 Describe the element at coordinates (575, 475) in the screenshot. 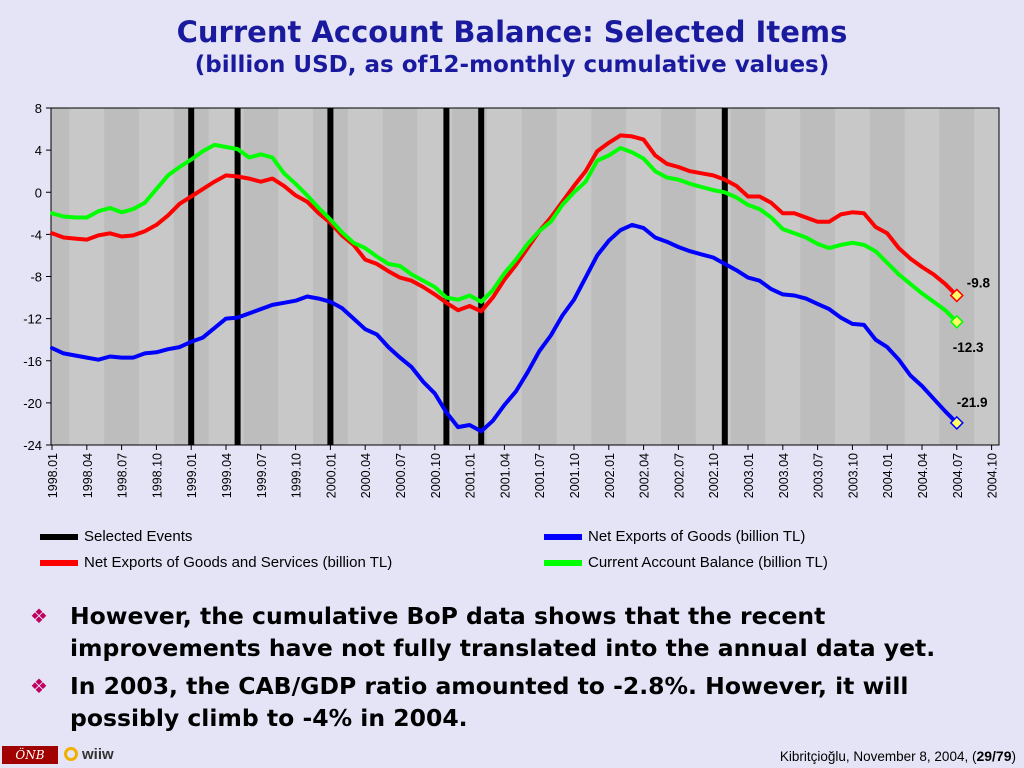

I see `x-tick-label: 2001.10` at that location.